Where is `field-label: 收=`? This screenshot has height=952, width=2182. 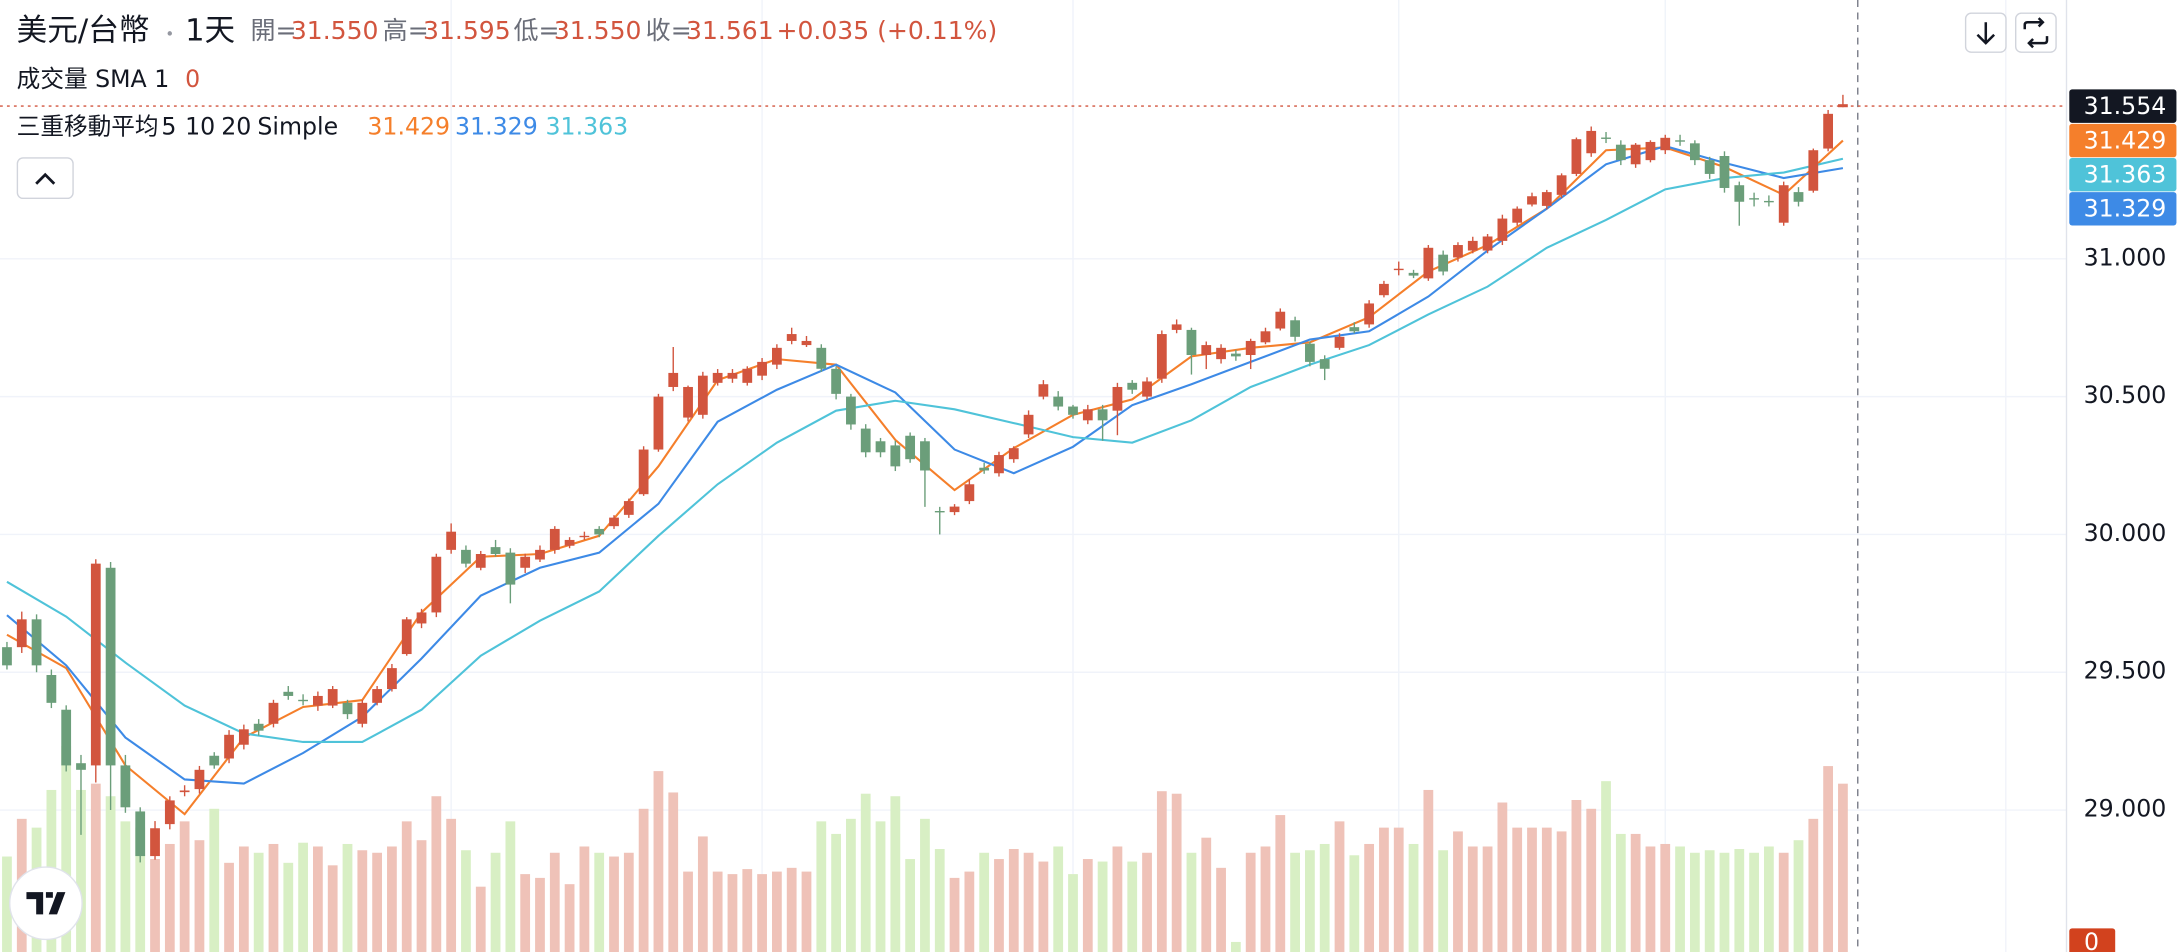 field-label: 收= is located at coordinates (669, 30).